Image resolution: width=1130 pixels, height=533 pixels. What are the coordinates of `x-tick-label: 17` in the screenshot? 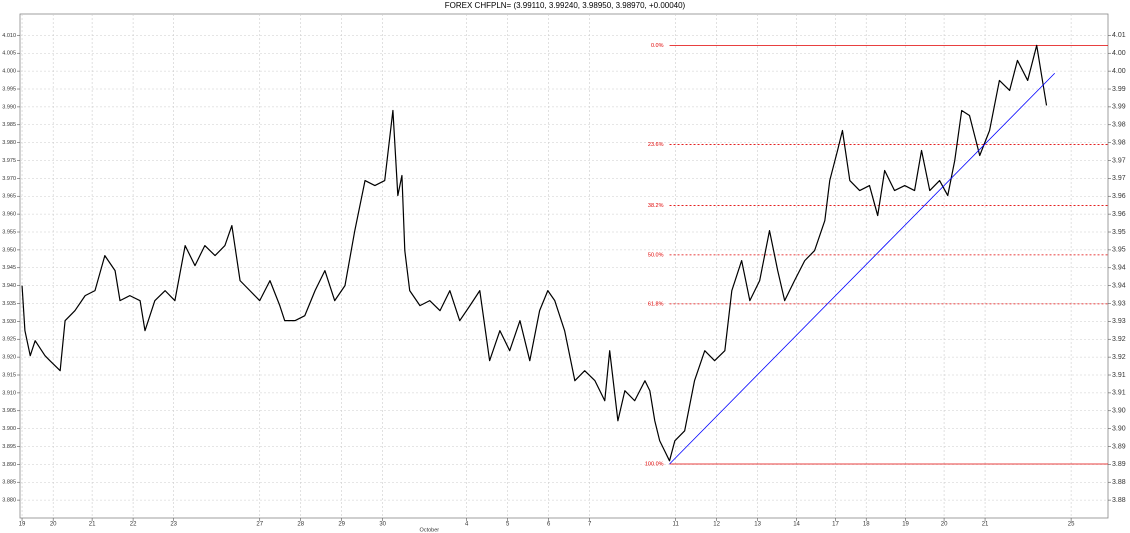 It's located at (835, 525).